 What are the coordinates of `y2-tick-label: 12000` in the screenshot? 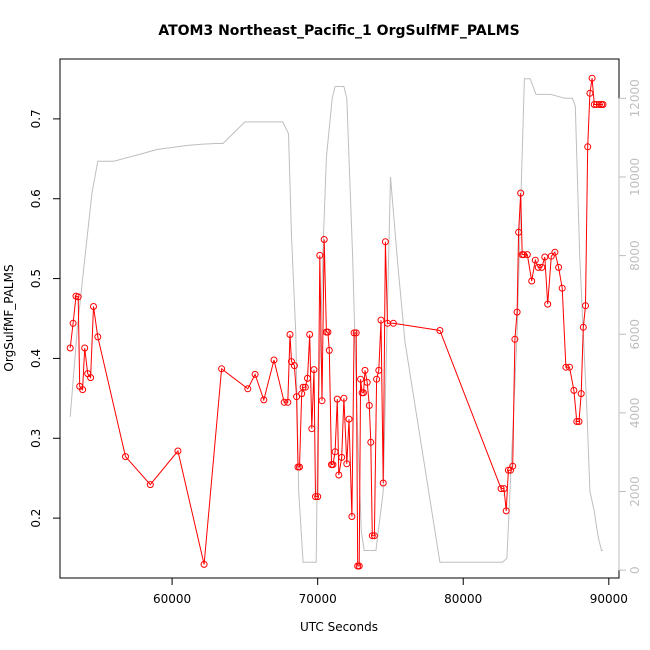 It's located at (635, 98).